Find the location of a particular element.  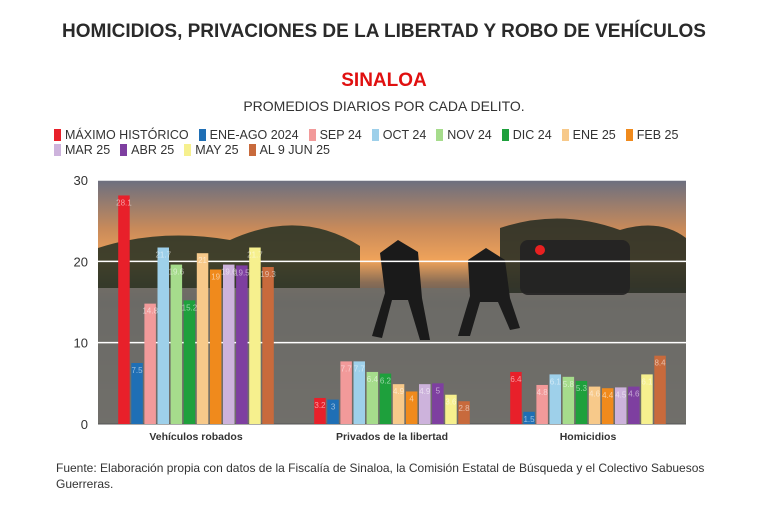

legend-item: DIC 24 is located at coordinates (526, 135).